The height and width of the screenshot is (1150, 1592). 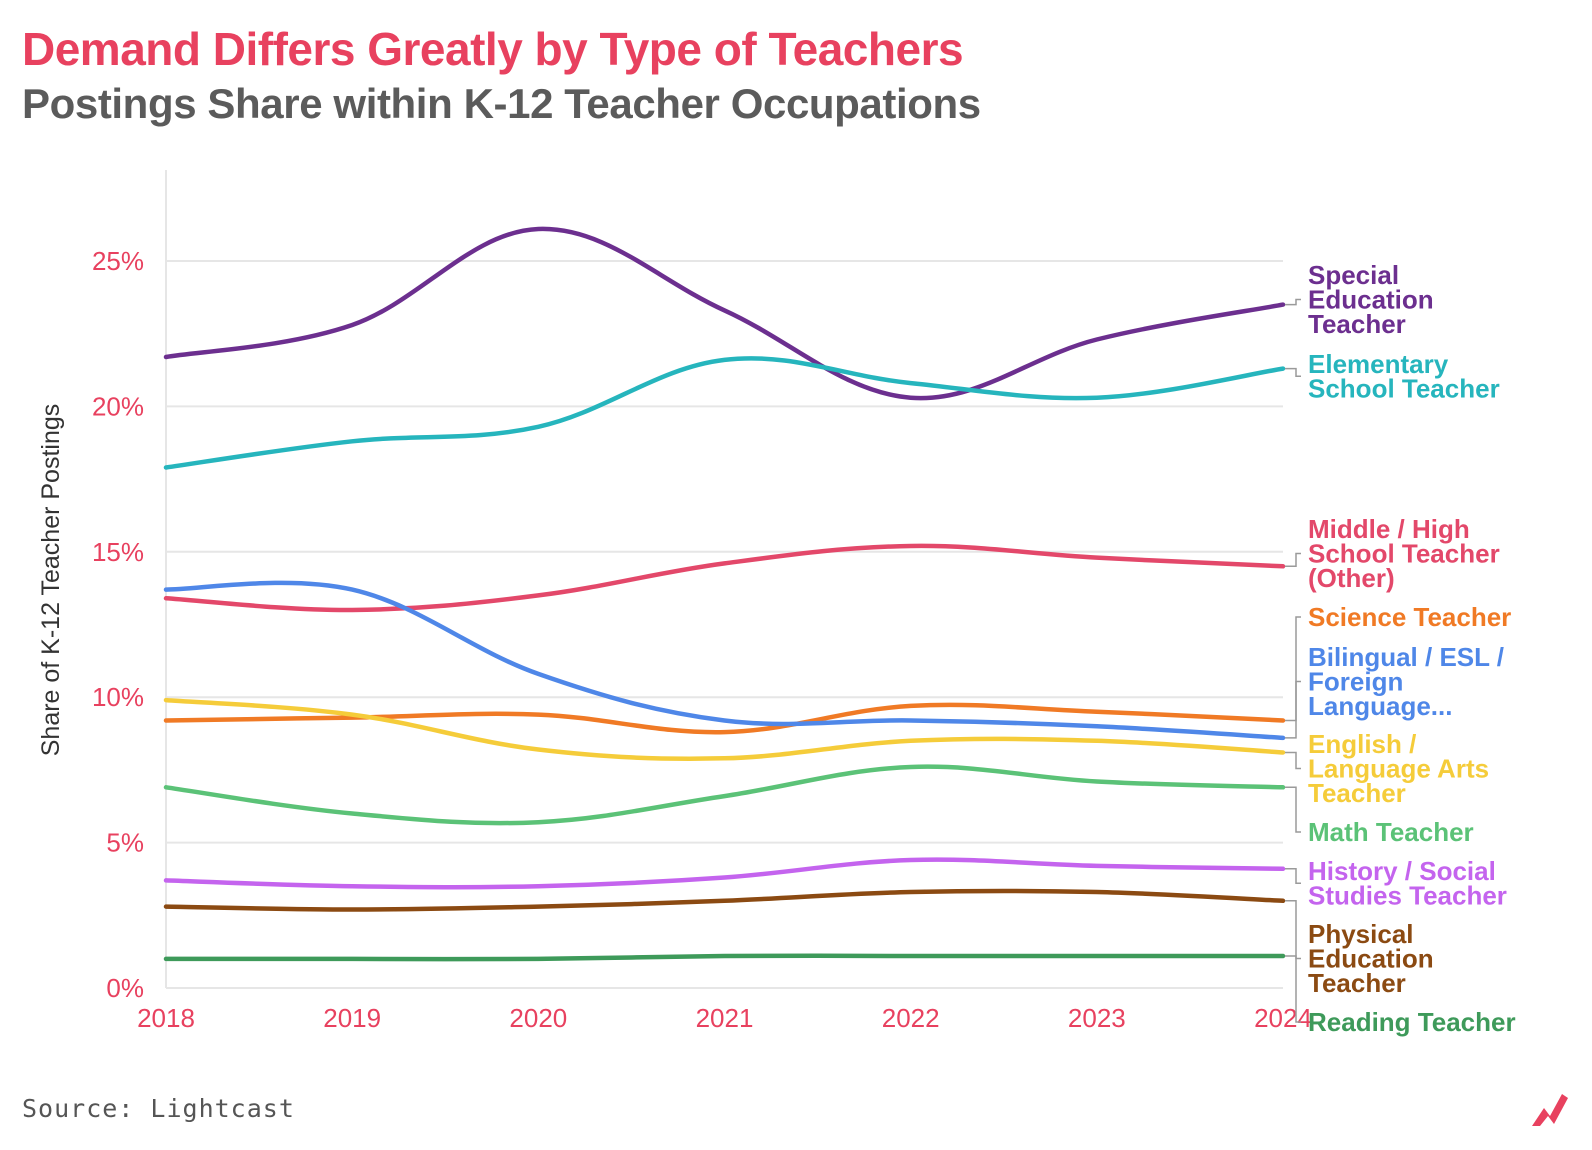 What do you see at coordinates (1355, 682) in the screenshot?
I see `series-label-line: Foreign` at bounding box center [1355, 682].